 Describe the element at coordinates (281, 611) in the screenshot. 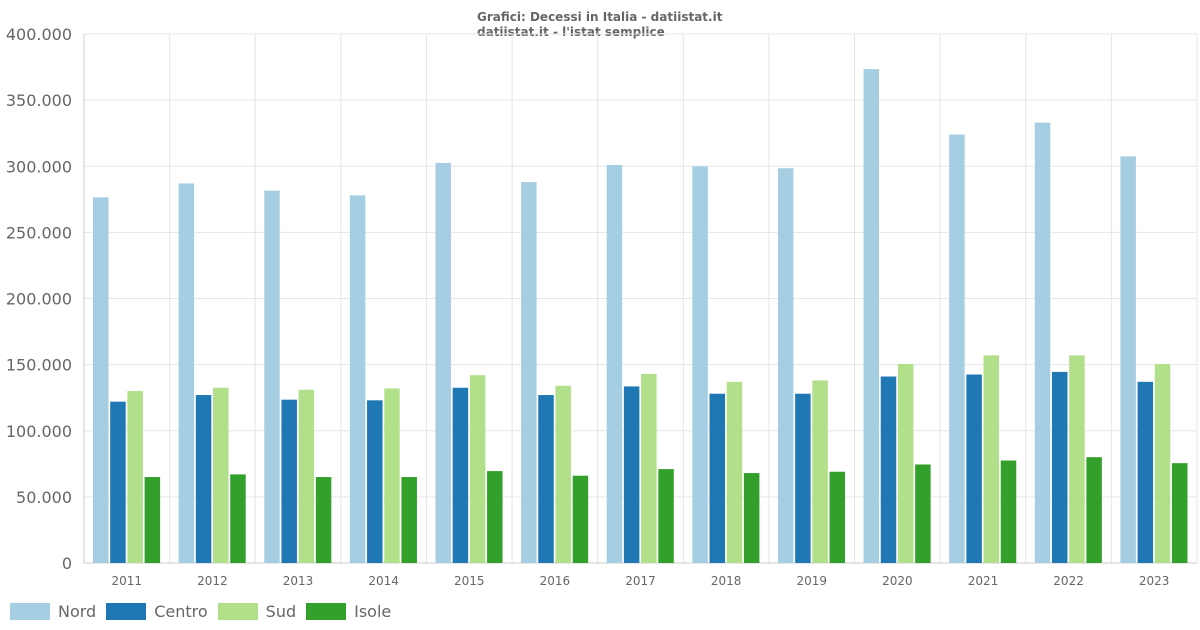

I see `legend-label: Sud` at that location.